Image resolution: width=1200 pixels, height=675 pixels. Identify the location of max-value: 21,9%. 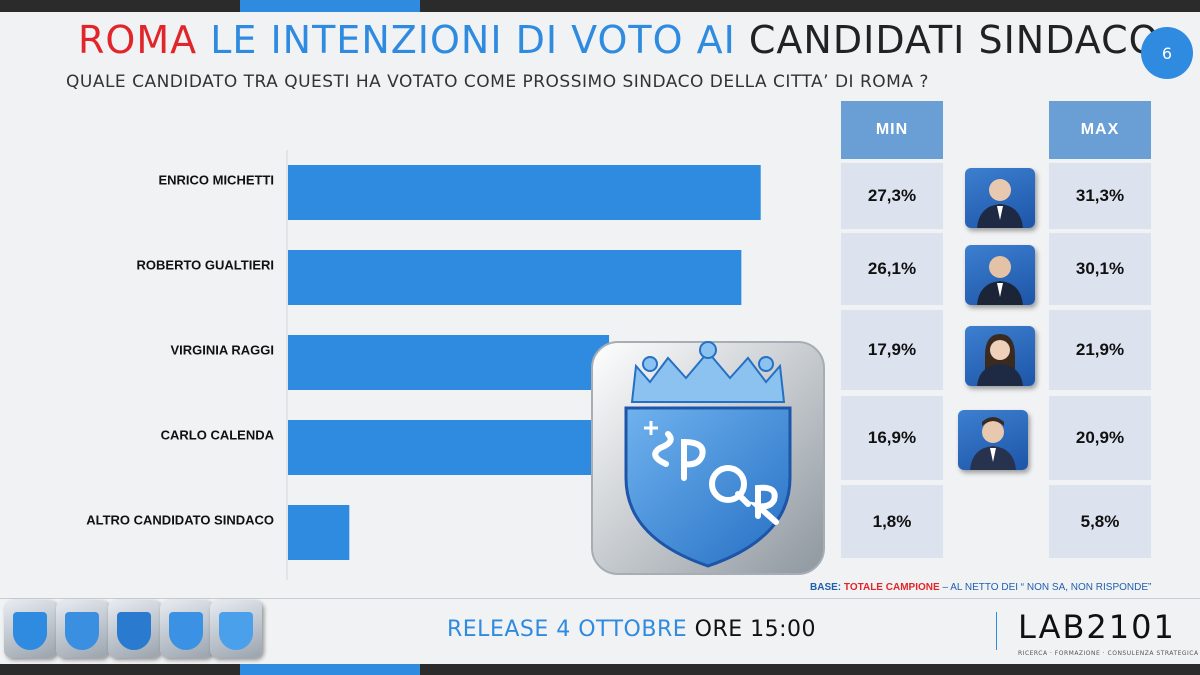
(1100, 350).